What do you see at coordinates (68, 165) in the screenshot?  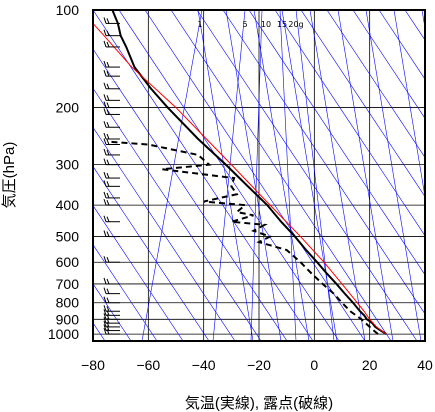 I see `y-tick-label: 300` at bounding box center [68, 165].